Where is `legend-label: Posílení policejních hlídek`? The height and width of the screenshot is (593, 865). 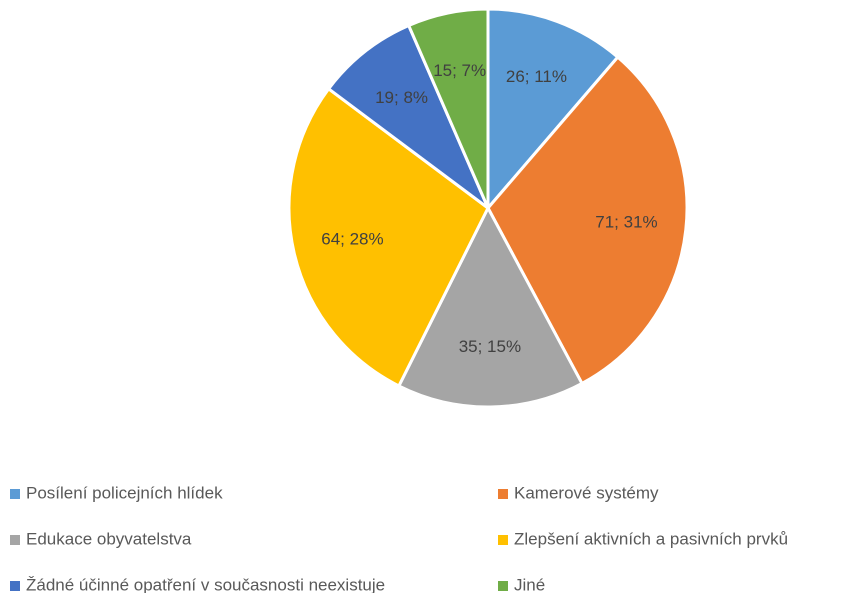 legend-label: Posílení policejních hlídek is located at coordinates (124, 492).